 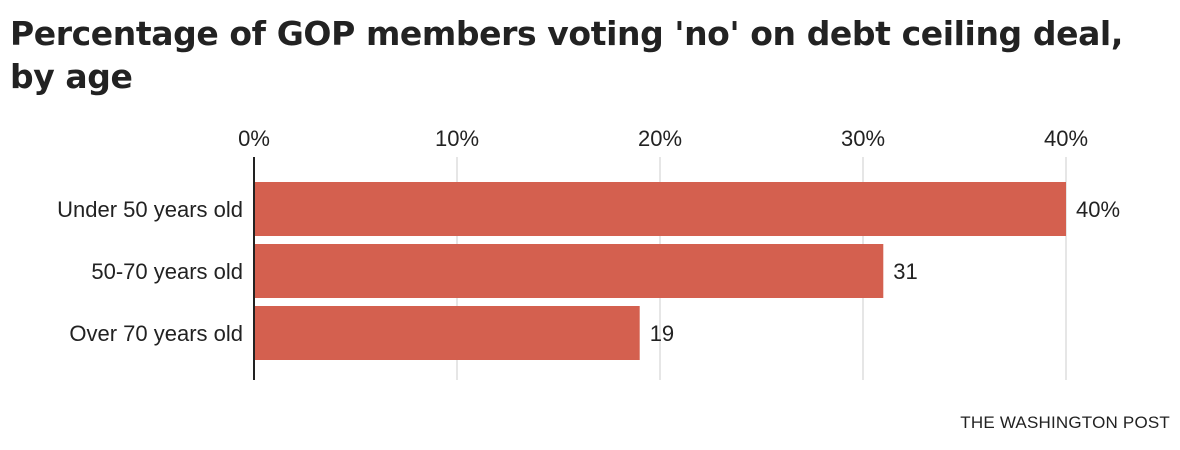 I want to click on x-axis-tick-labels: 0% 10% 20% 30% 40%, so click(x=663, y=138).